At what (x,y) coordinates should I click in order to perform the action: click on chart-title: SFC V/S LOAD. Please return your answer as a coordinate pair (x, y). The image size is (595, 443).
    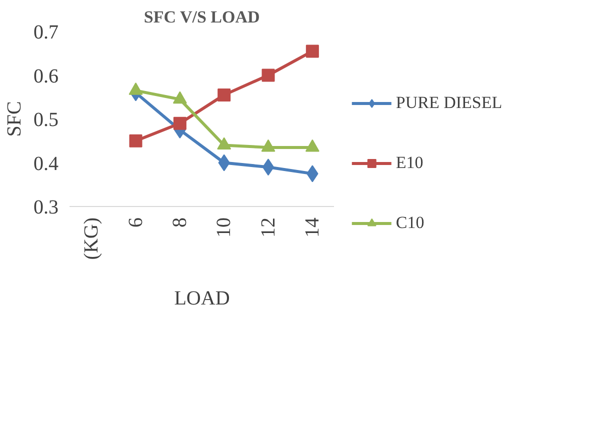
    Looking at the image, I should click on (202, 17).